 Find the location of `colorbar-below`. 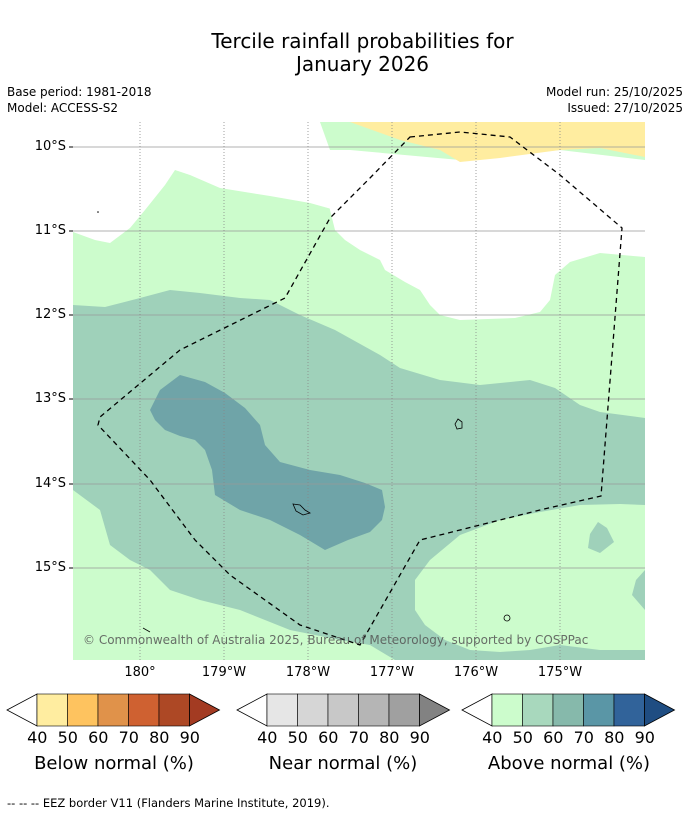

colorbar-below is located at coordinates (113, 710).